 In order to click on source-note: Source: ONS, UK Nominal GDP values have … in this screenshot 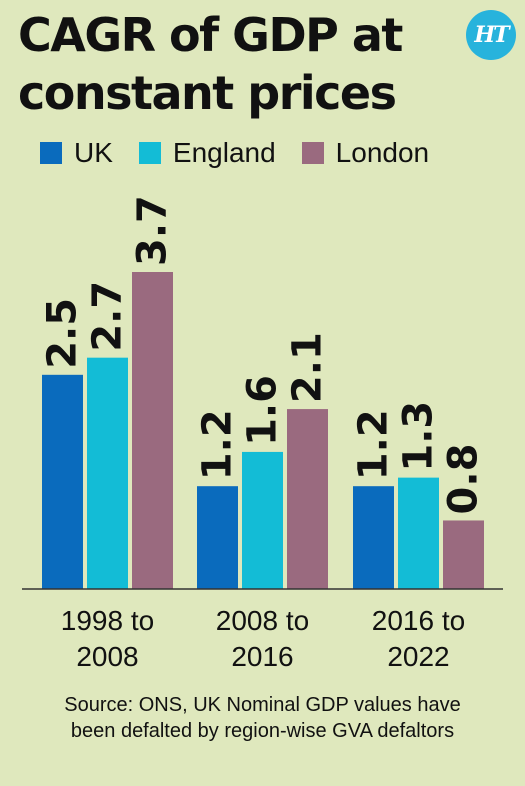, I will do `click(262, 718)`.